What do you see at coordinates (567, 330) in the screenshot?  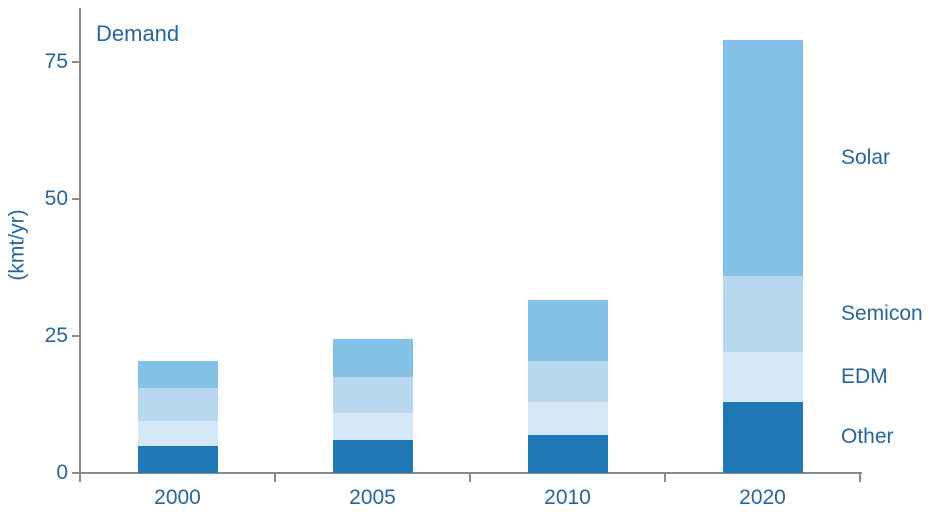 I see `bar-segment-solar-2010` at bounding box center [567, 330].